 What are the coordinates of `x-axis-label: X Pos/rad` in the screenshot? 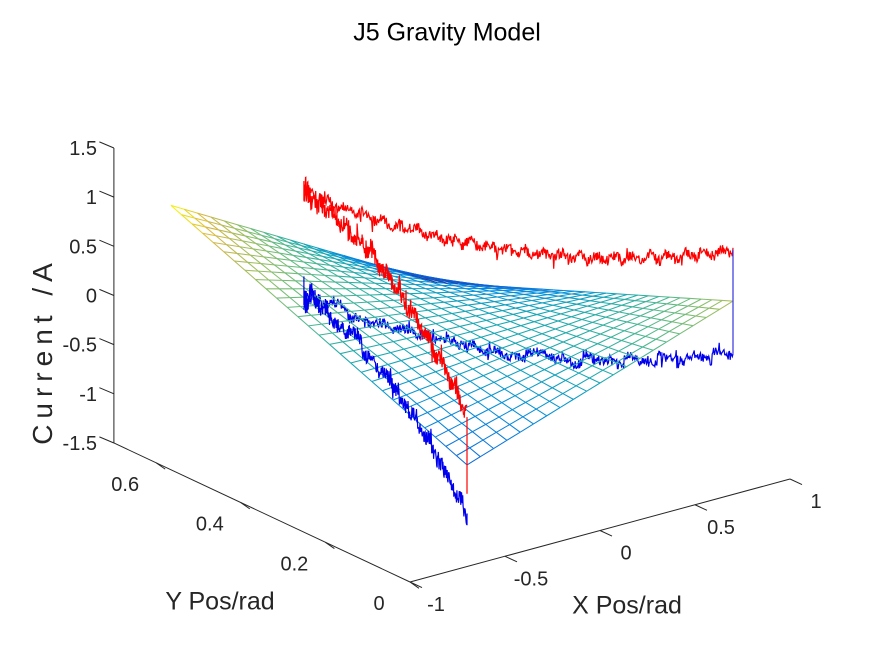 It's located at (627, 605).